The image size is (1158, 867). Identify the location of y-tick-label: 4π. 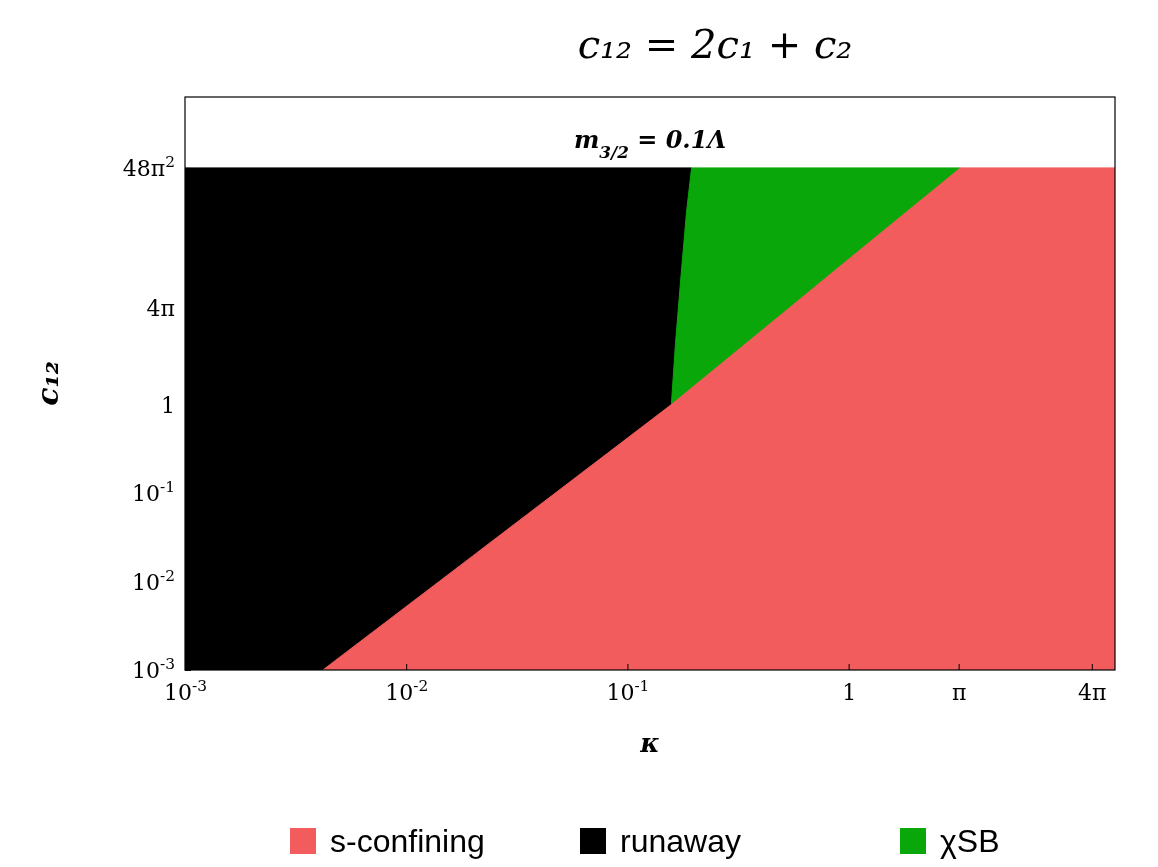
(160, 308).